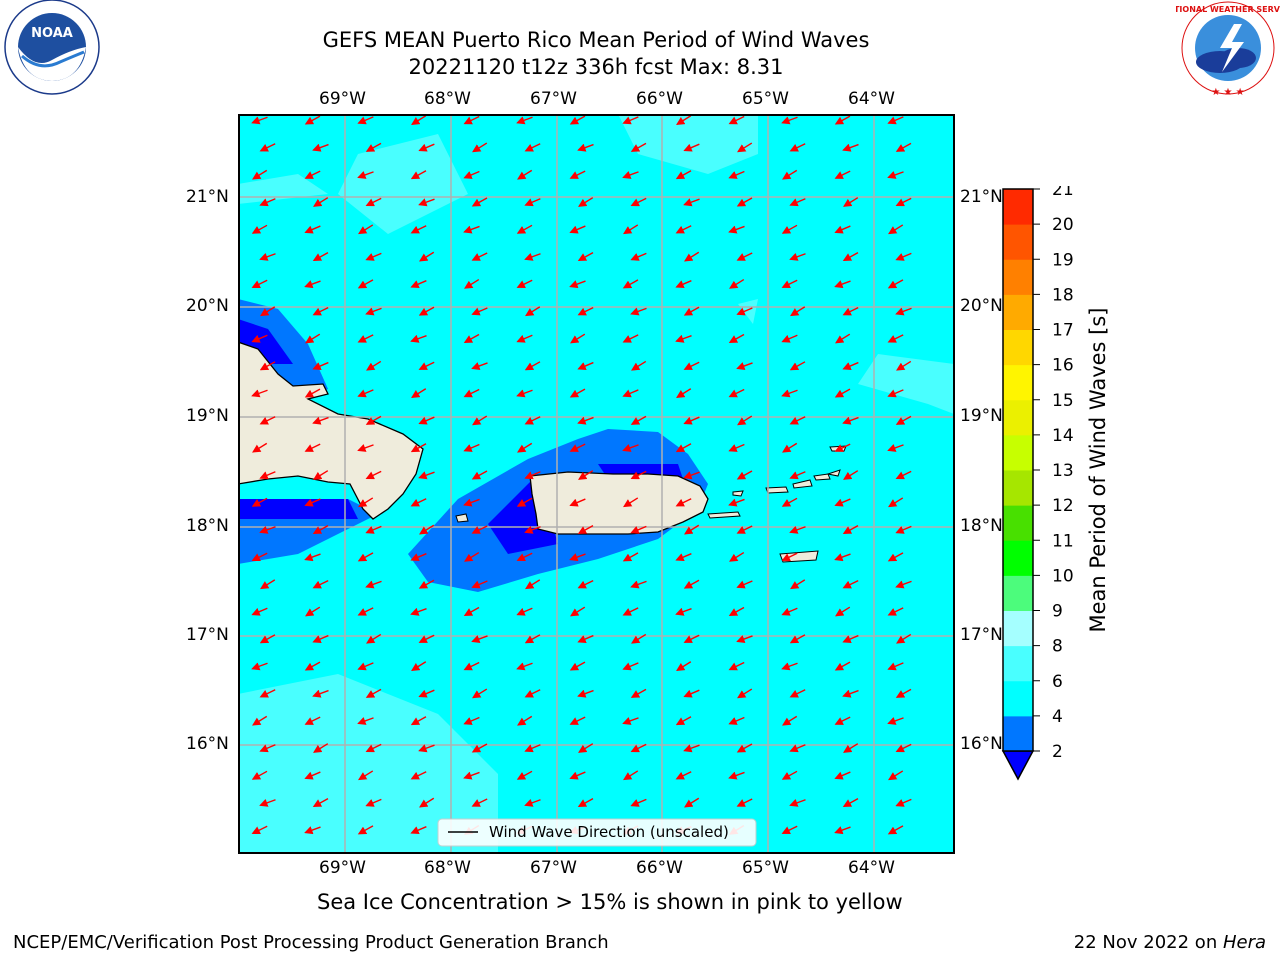 This screenshot has height=960, width=1280. I want to click on noaa-logo-text: NOAA, so click(52, 33).